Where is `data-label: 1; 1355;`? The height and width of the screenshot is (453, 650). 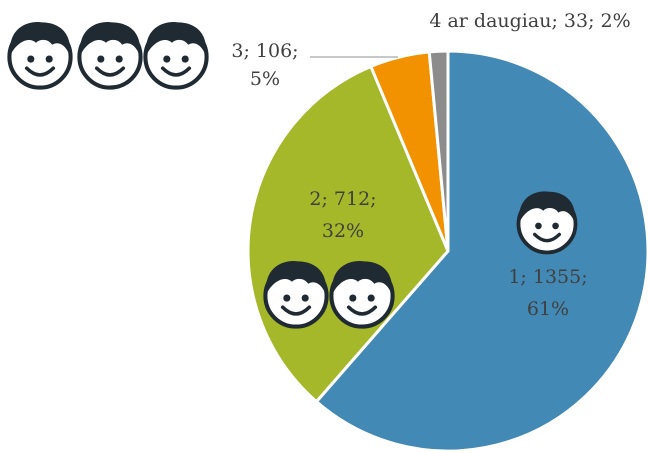 data-label: 1; 1355; is located at coordinates (547, 277).